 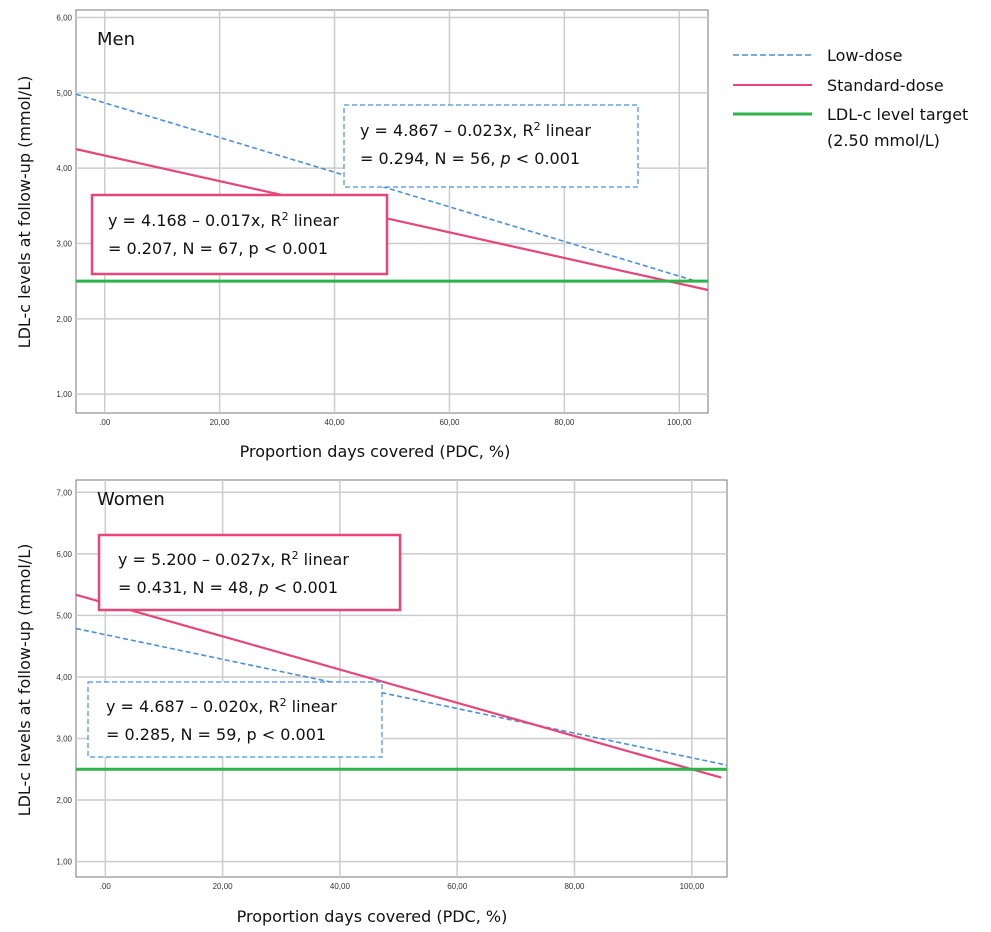 What do you see at coordinates (475, 130) in the screenshot?
I see `men-low-dose-equation-line1: y = 4.867 – 0.023x, R2 linear` at bounding box center [475, 130].